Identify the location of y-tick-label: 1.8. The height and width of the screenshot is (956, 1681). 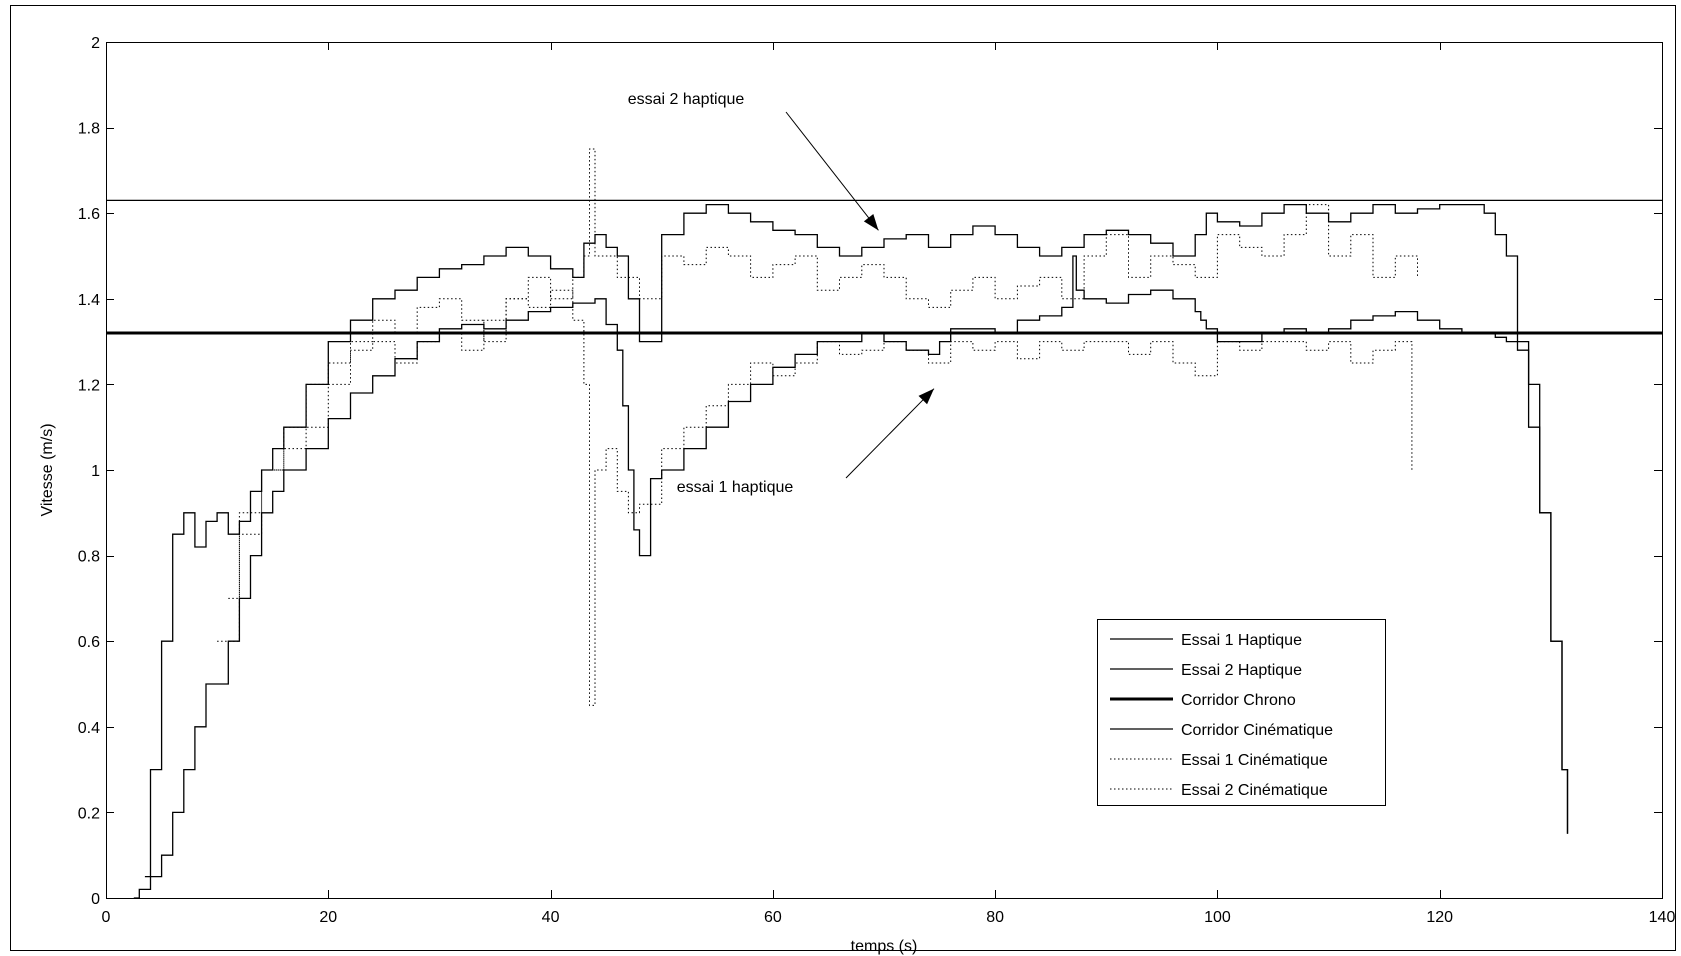
(89, 129).